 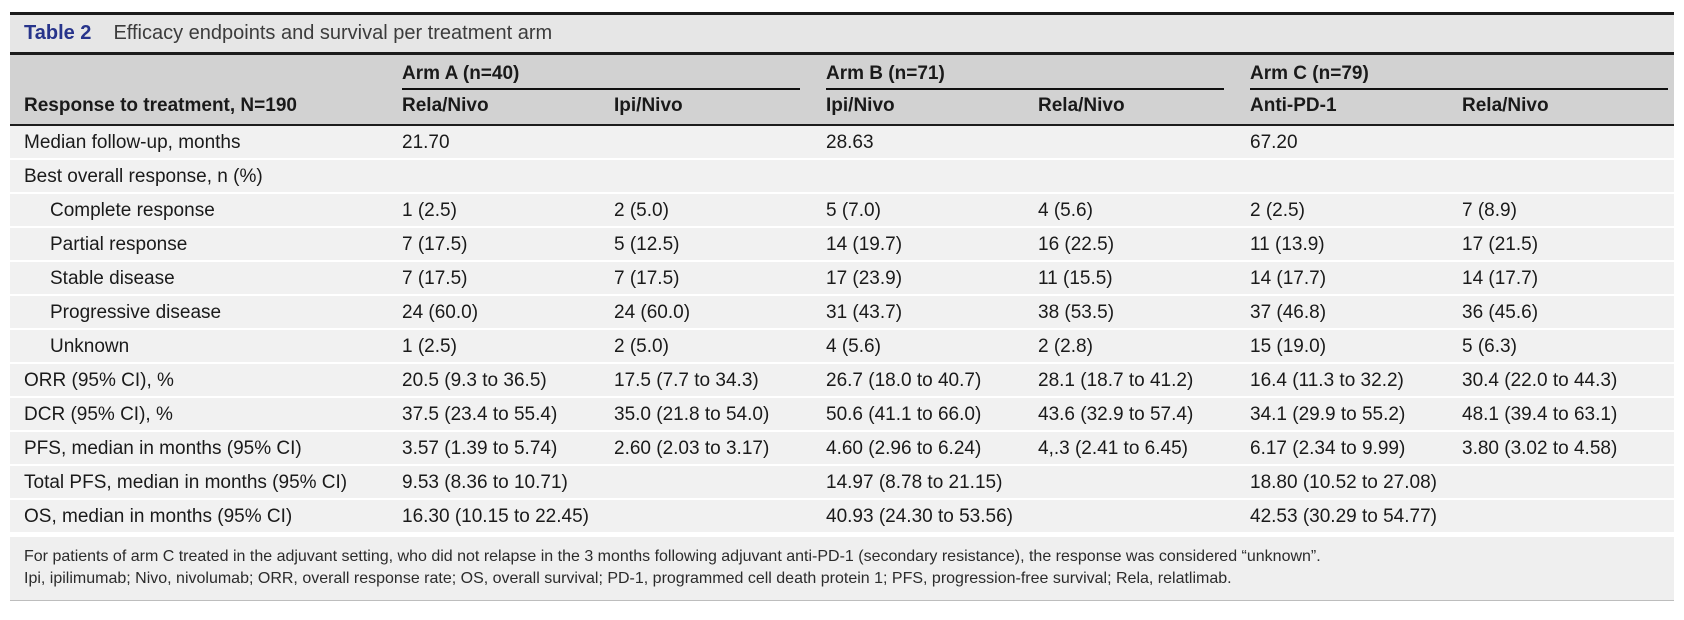 I want to click on col-header-arm-b-rela-nivo: Rela/Nivo, so click(x=1144, y=108).